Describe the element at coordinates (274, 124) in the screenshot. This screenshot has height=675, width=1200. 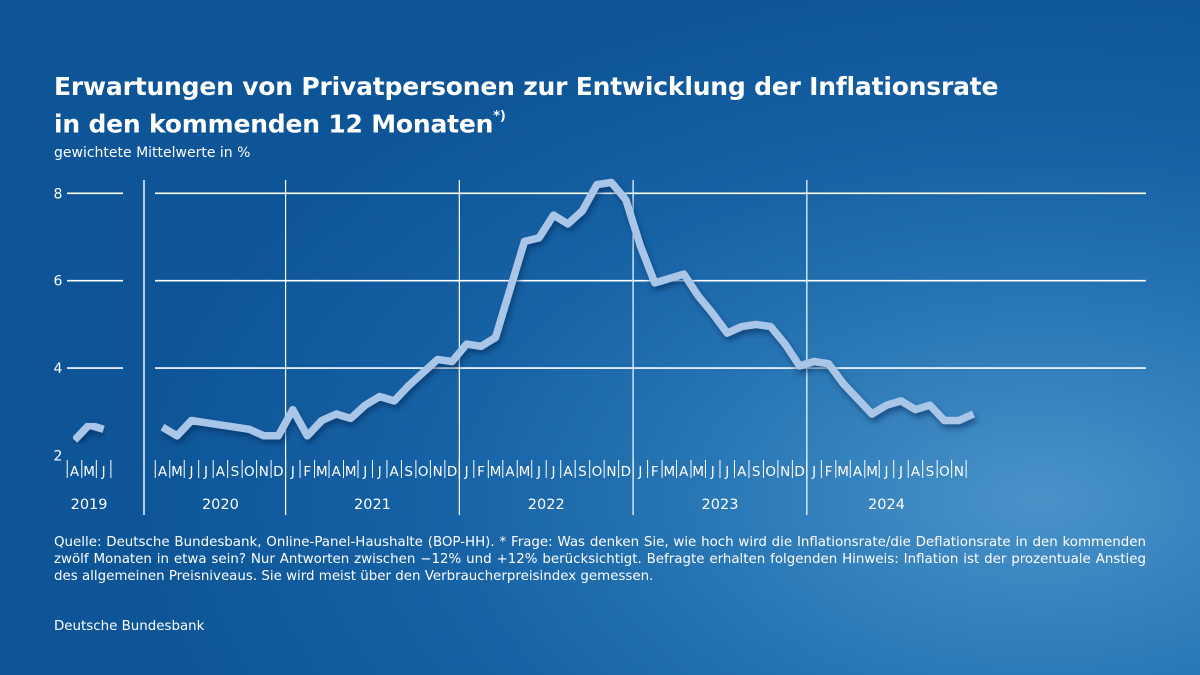
I see `title-line-2: in den kommenden 12 Monaten` at that location.